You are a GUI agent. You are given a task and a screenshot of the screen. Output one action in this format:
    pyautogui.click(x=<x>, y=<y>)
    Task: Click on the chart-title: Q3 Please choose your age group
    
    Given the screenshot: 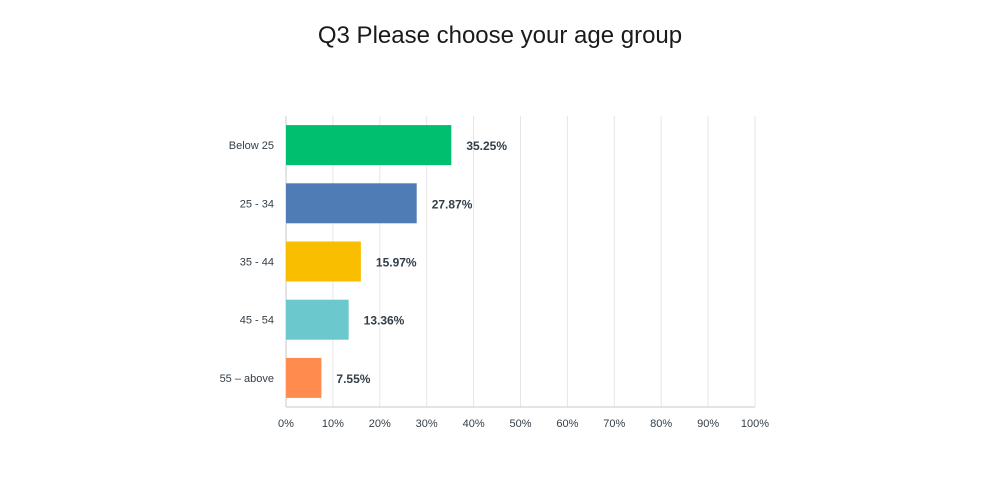 What is the action you would take?
    pyautogui.click(x=500, y=35)
    